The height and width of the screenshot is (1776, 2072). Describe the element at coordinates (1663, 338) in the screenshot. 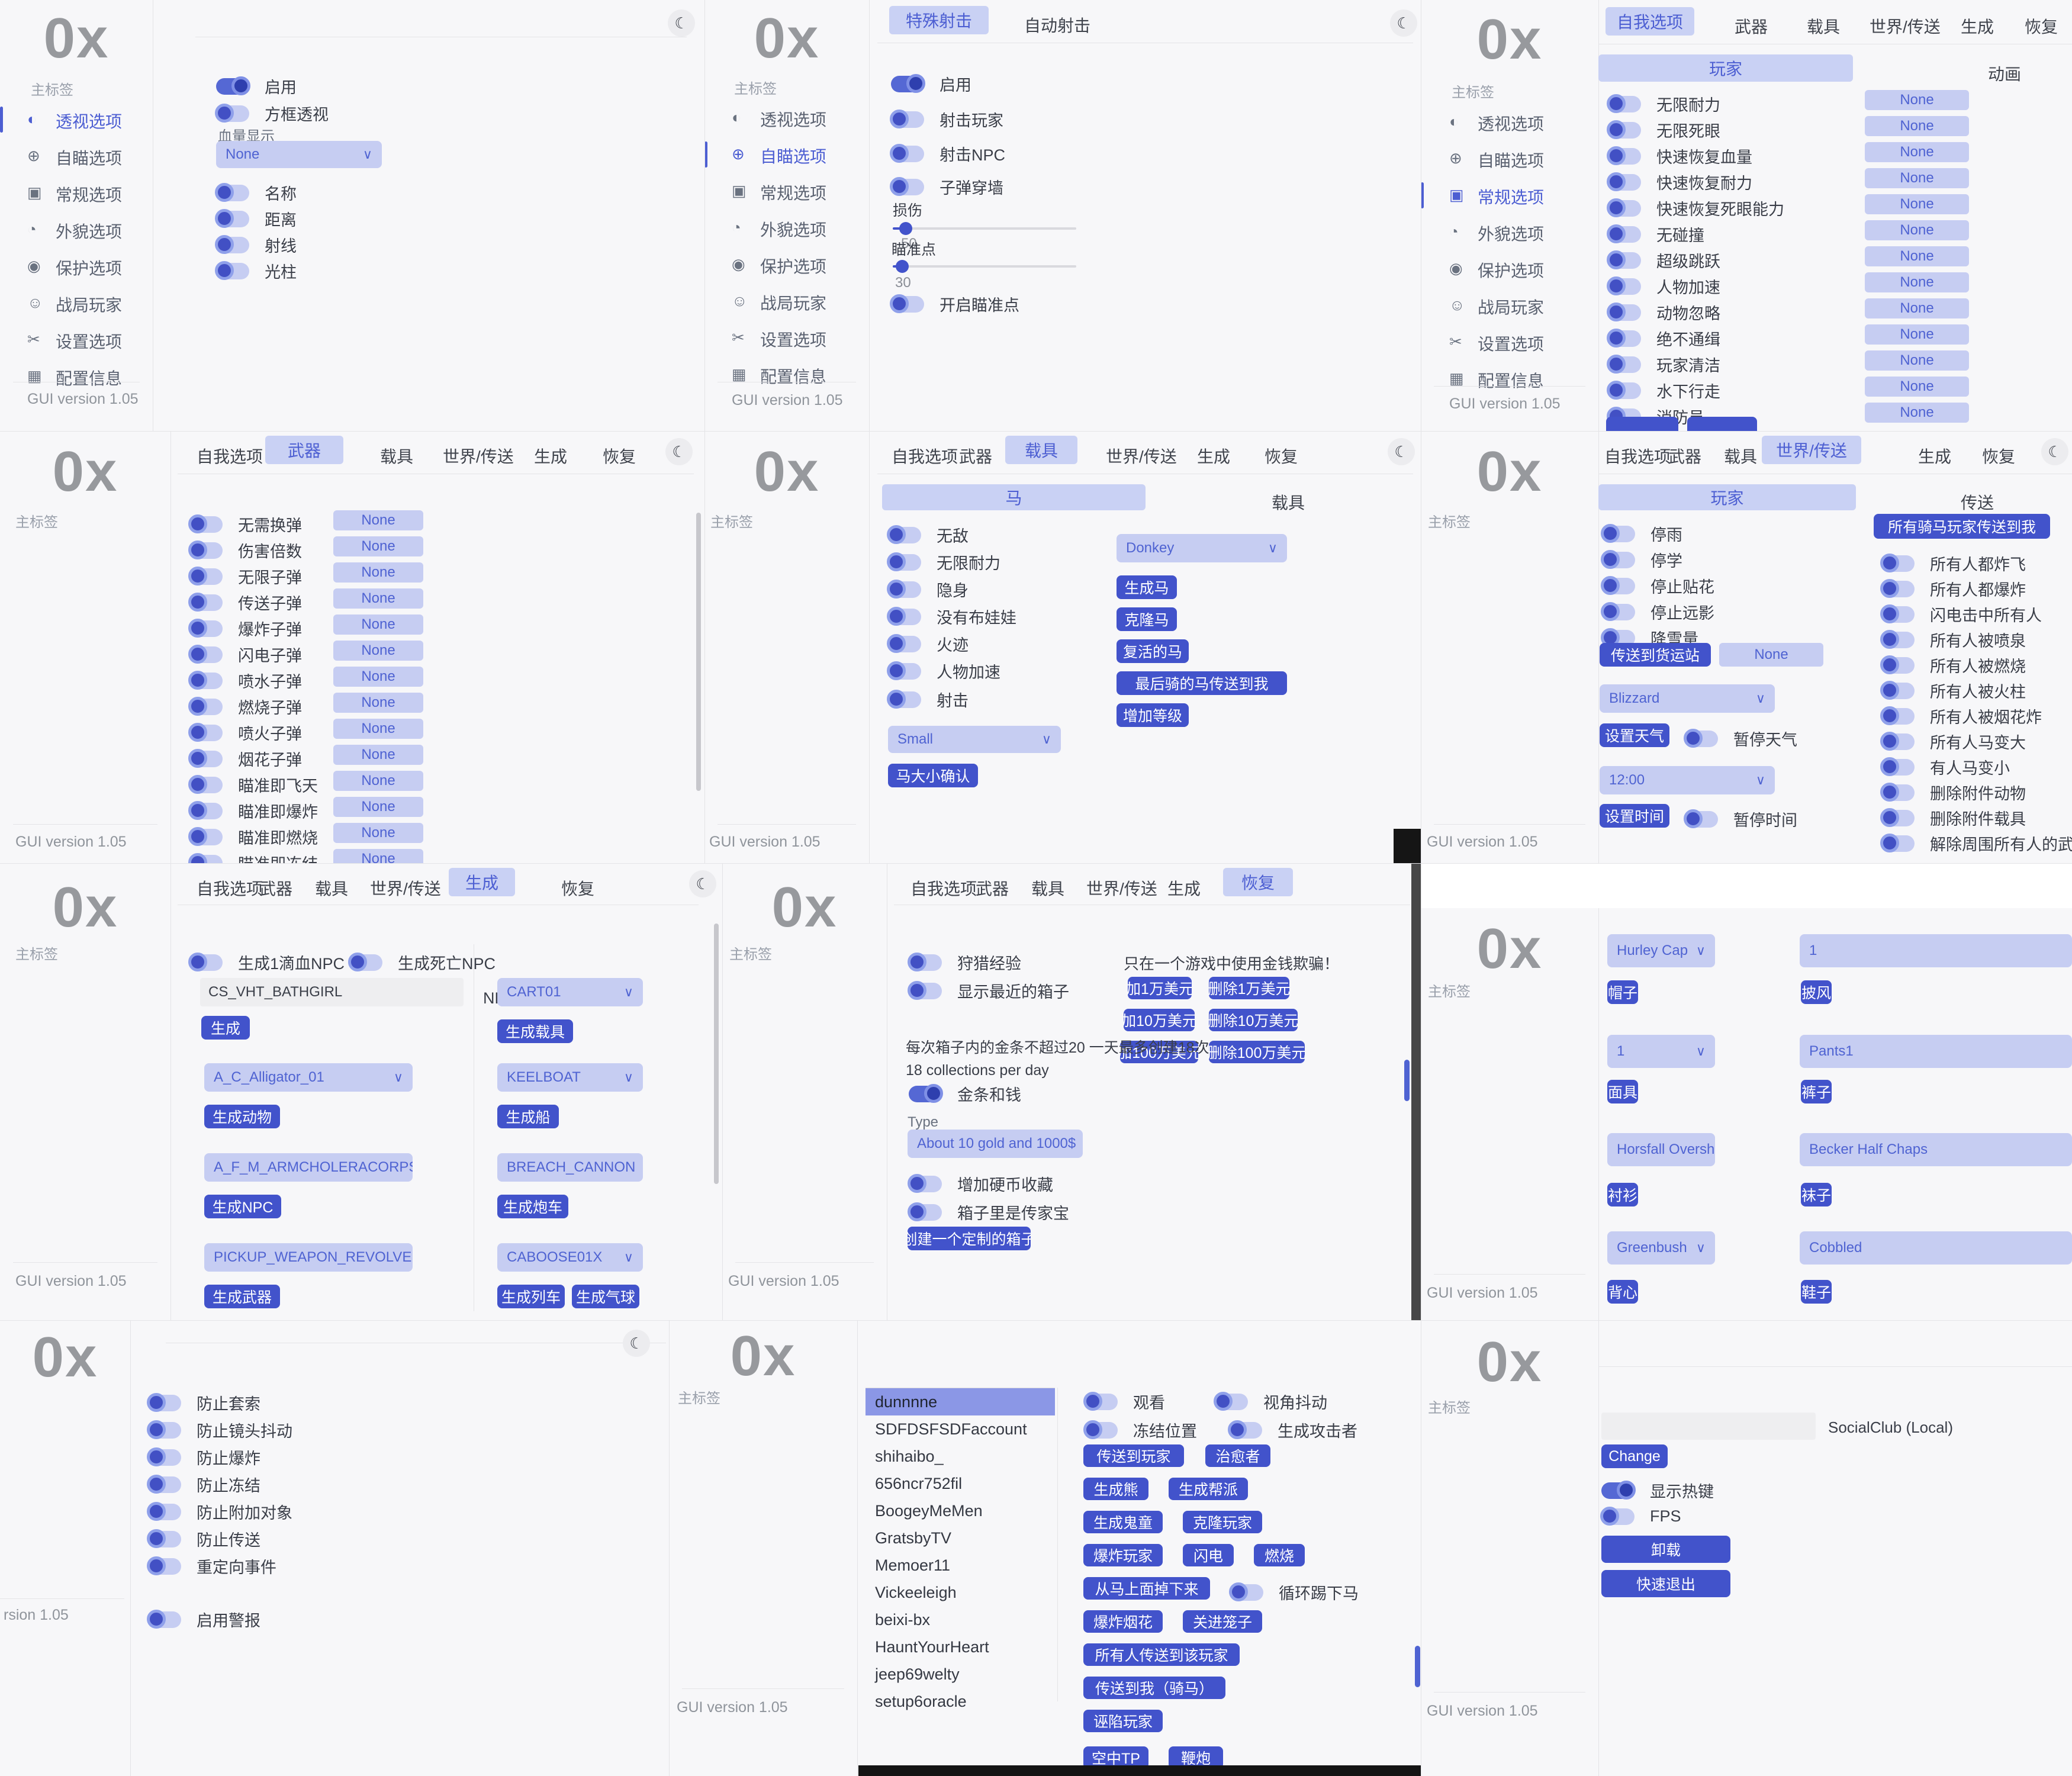

I see `toggle: 绝不通缉` at that location.